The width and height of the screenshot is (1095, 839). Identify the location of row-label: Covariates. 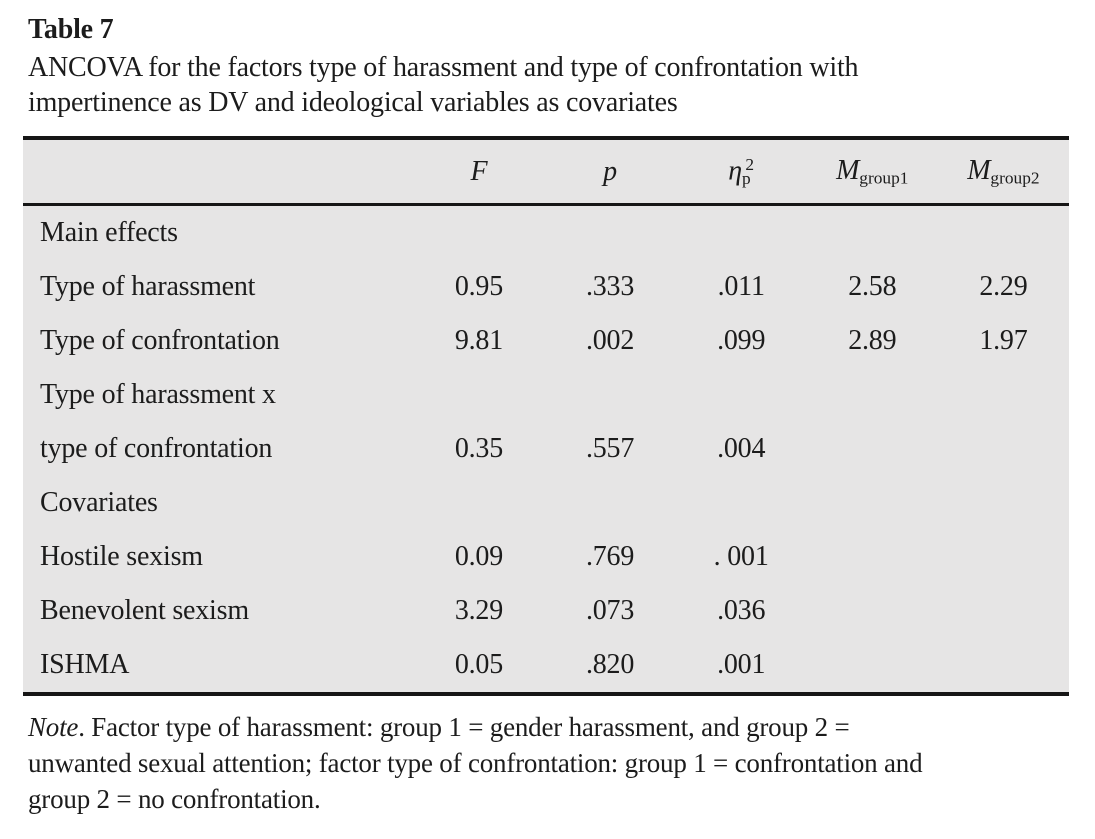
(99, 502).